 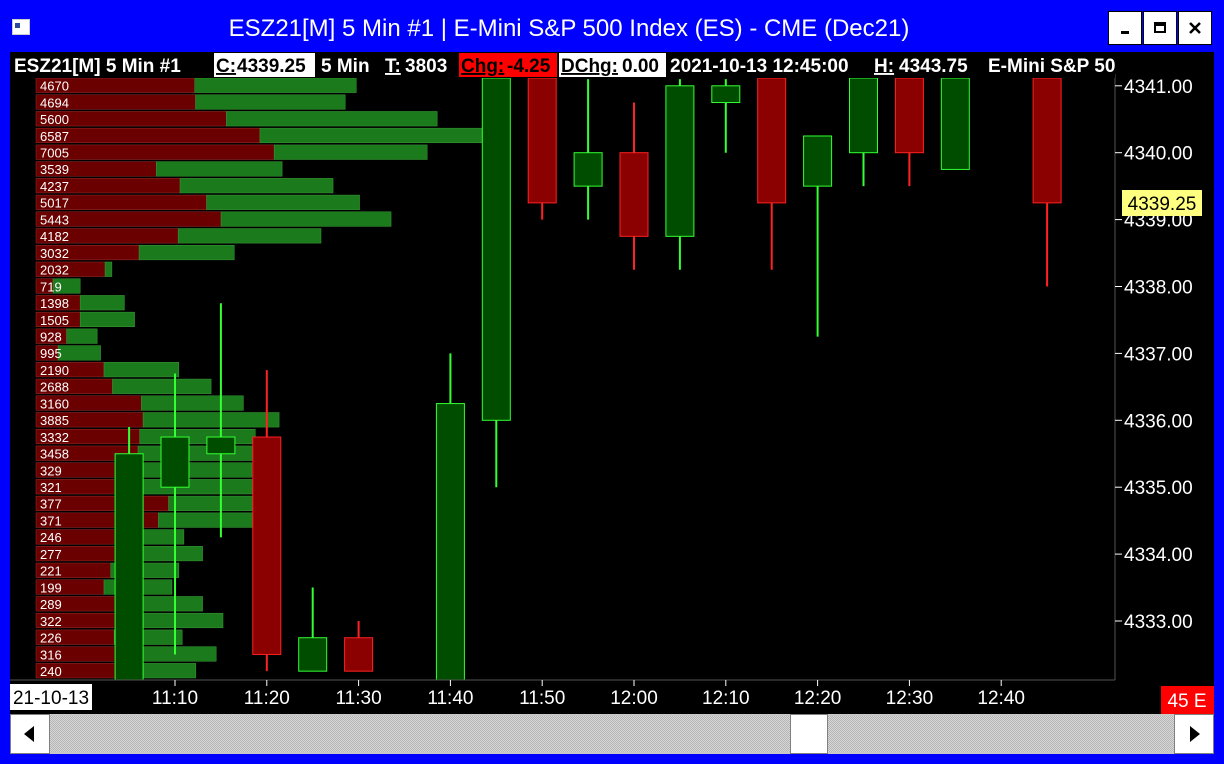 What do you see at coordinates (51, 470) in the screenshot?
I see `profile-volume-label: 329` at bounding box center [51, 470].